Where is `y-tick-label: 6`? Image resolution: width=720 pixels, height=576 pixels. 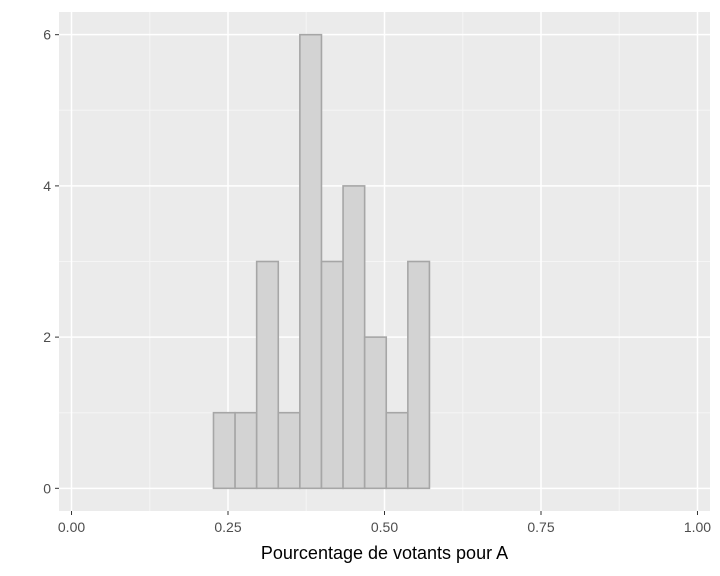
y-tick-label: 6 is located at coordinates (47, 35).